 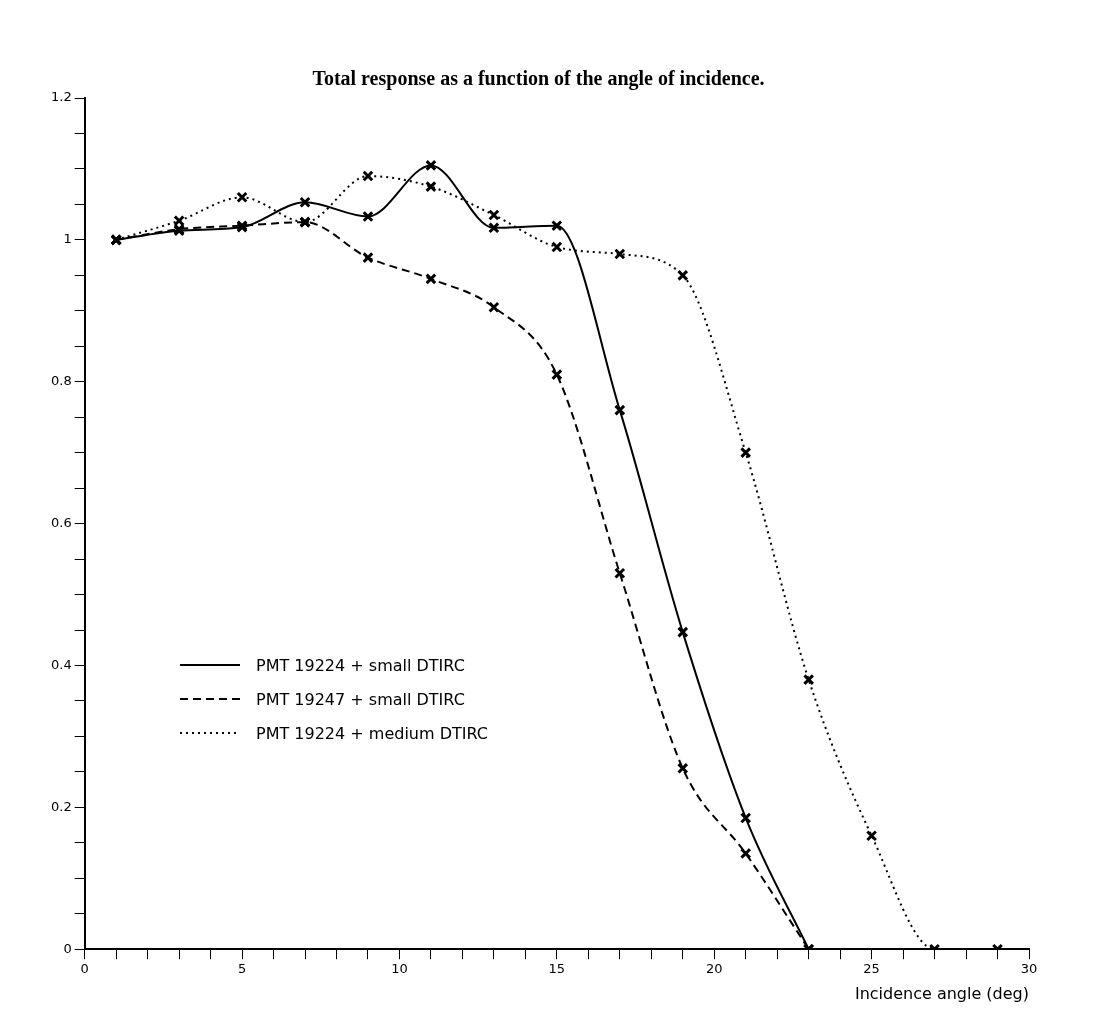 I want to click on x-tick-label: 10, so click(x=399, y=969).